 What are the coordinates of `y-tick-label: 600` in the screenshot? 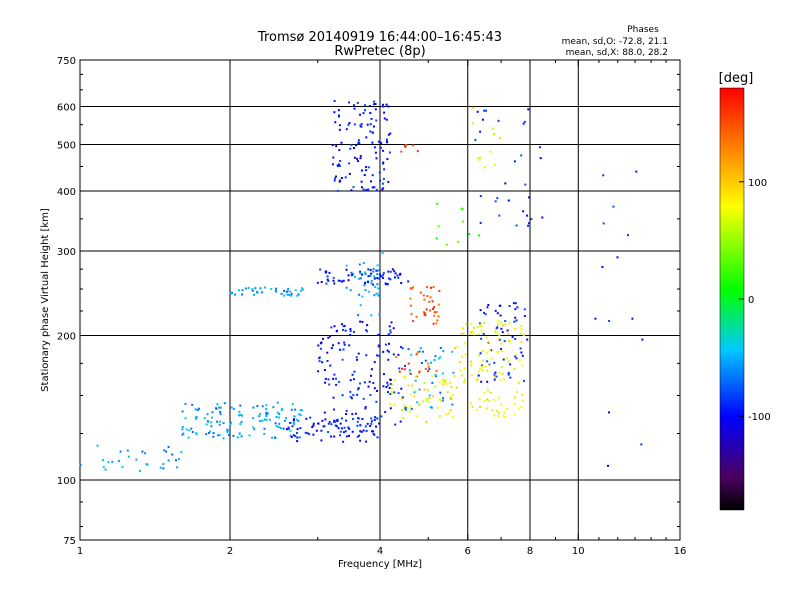 It's located at (66, 108).